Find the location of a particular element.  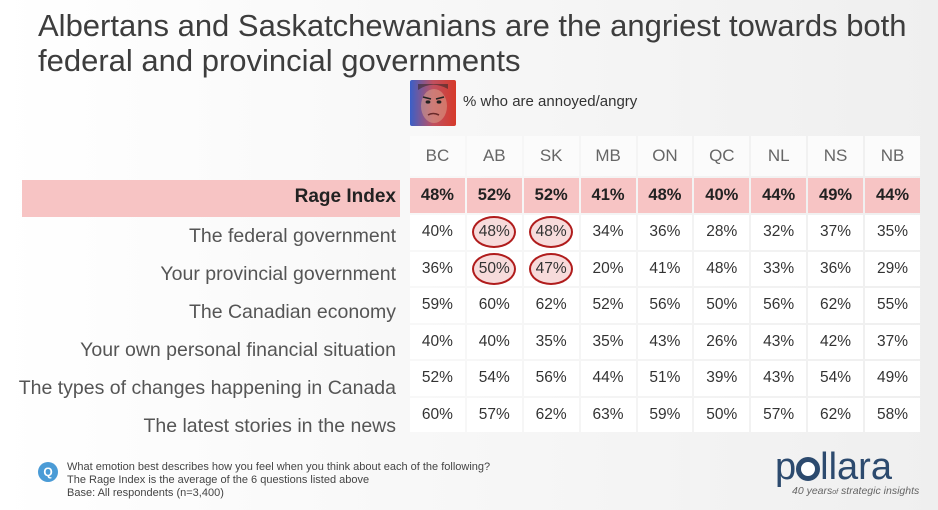

cell-value: 29% is located at coordinates (892, 268).